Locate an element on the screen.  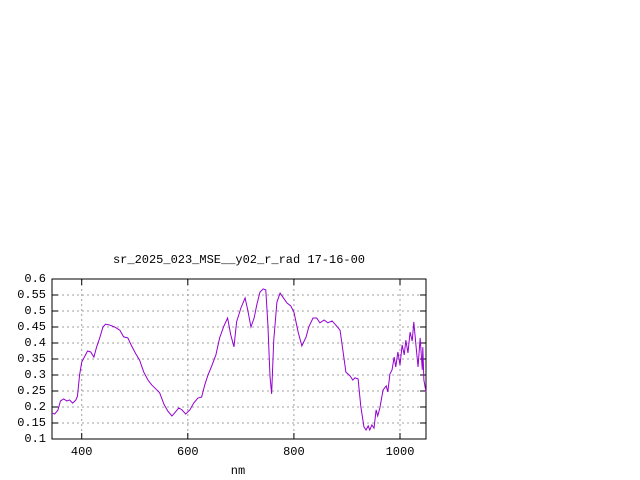
chart-title: sr_2025_023_MSE__y02_r_rad 17-16-00 is located at coordinates (239, 260).